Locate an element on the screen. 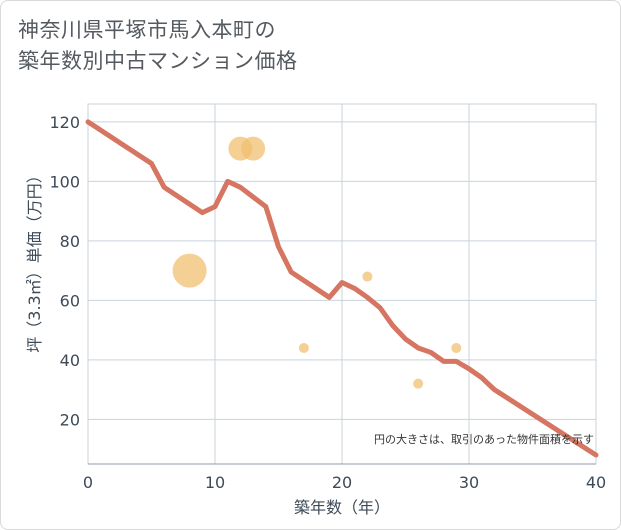 The height and width of the screenshot is (530, 621). y-tick-label: 20 is located at coordinates (70, 419).